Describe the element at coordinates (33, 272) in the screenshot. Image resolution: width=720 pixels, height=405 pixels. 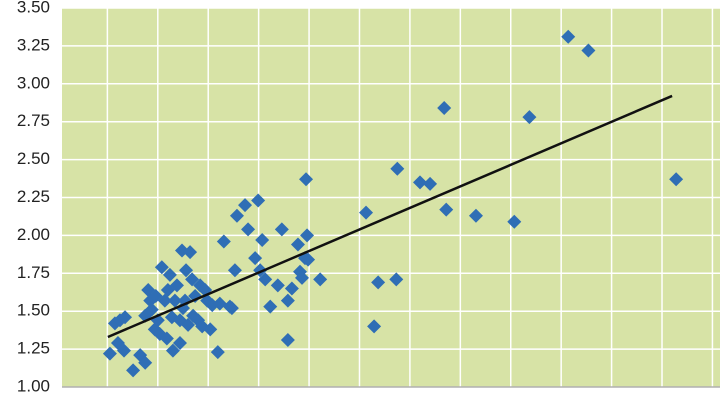
I see `y-tick-label: 1.75` at that location.